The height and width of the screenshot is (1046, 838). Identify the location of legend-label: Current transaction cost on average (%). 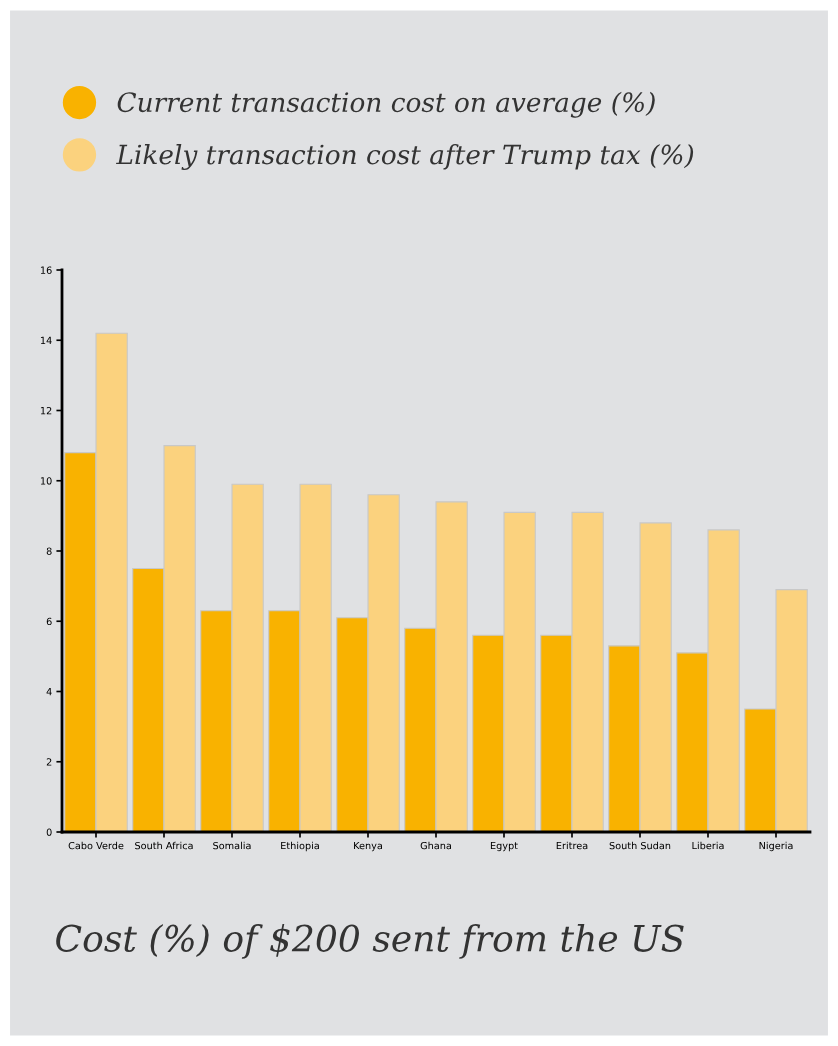
(386, 104).